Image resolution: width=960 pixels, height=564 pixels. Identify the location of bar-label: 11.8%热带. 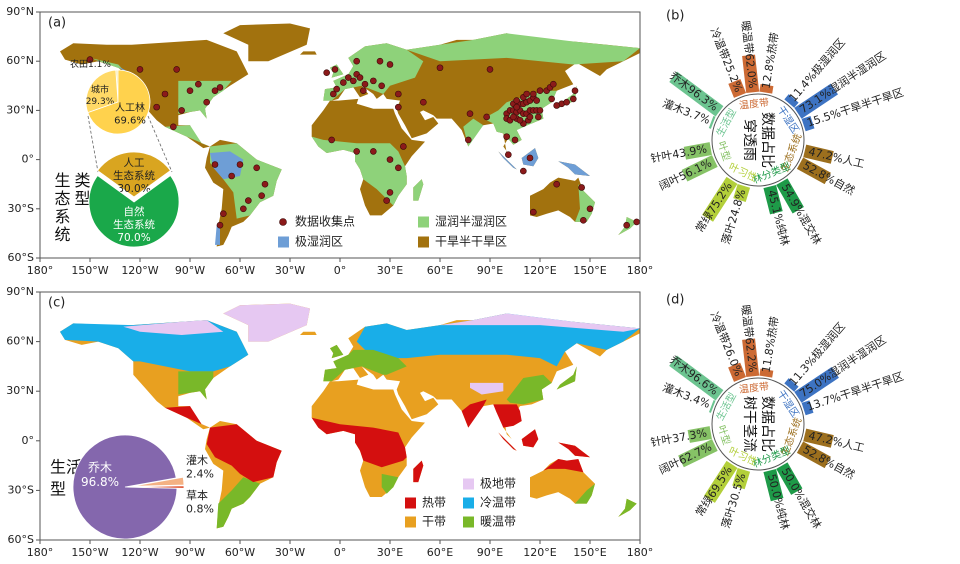
(770, 344).